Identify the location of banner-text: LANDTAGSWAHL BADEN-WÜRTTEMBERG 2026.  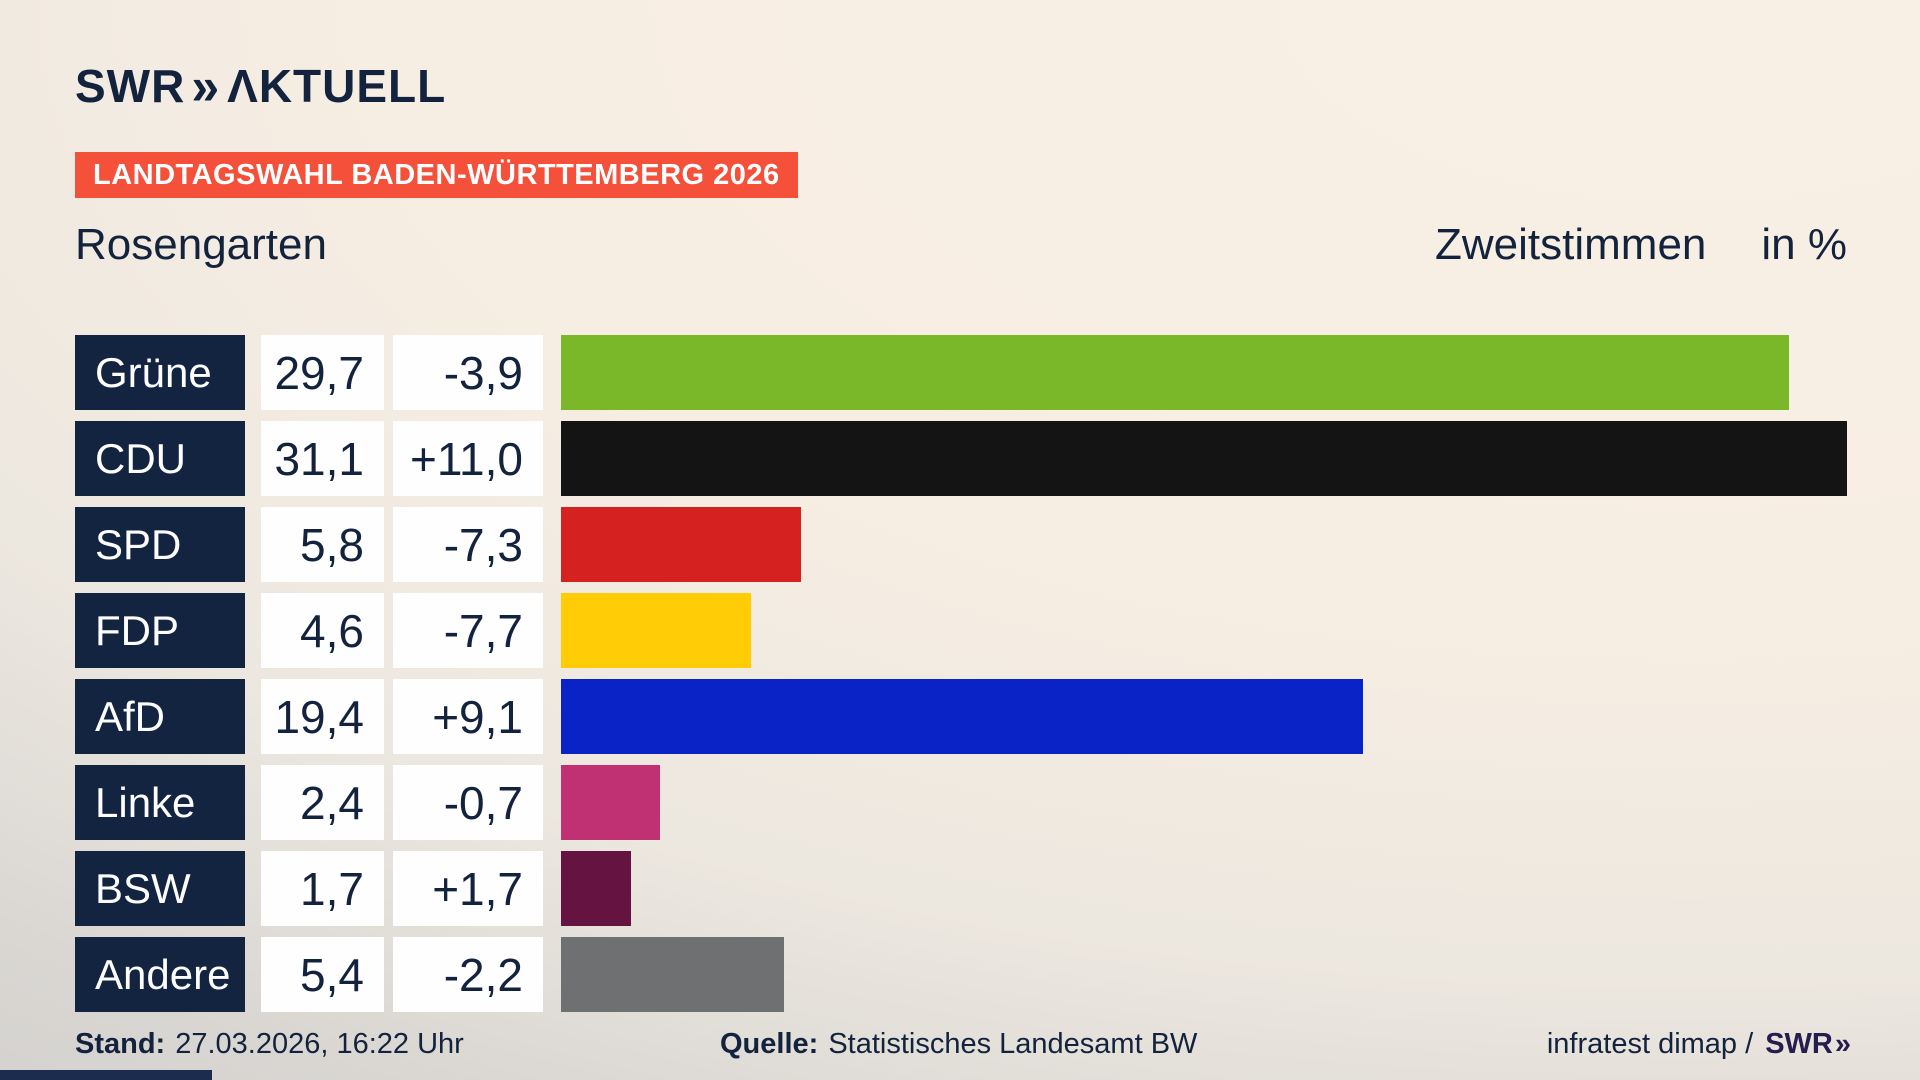
(436, 174).